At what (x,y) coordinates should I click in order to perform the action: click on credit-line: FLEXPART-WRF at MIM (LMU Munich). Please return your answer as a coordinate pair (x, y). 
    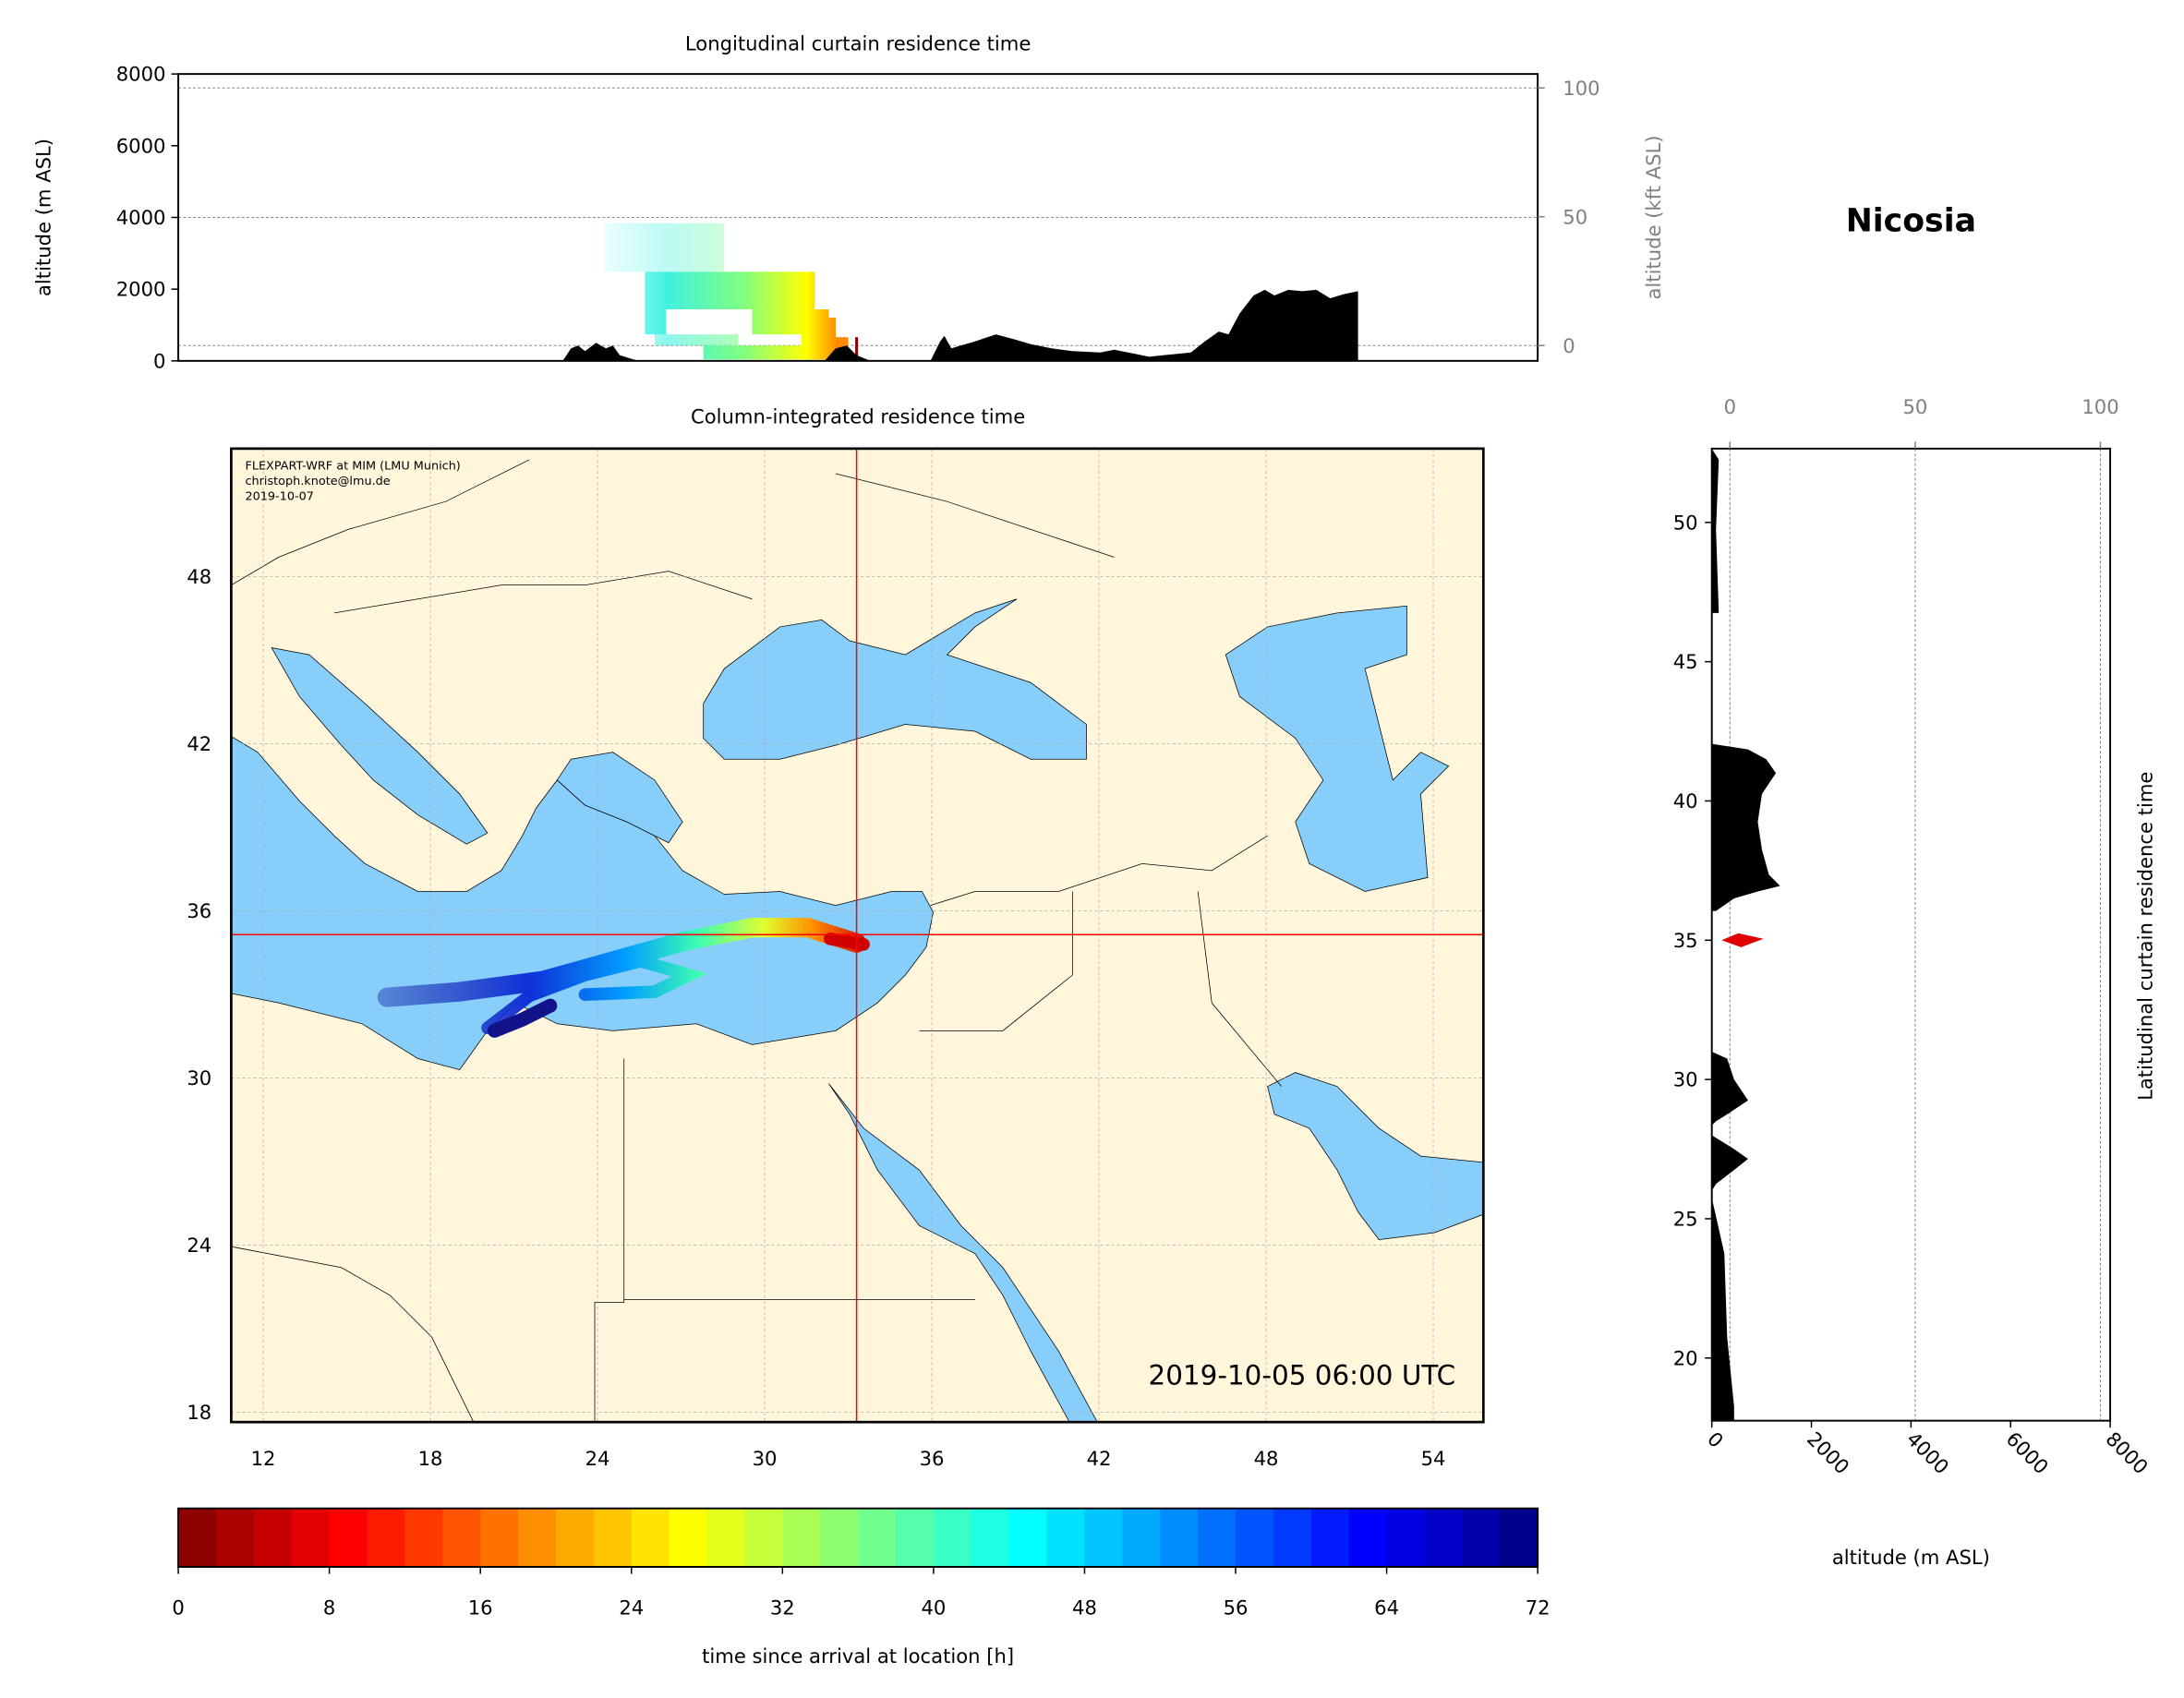
    Looking at the image, I should click on (352, 466).